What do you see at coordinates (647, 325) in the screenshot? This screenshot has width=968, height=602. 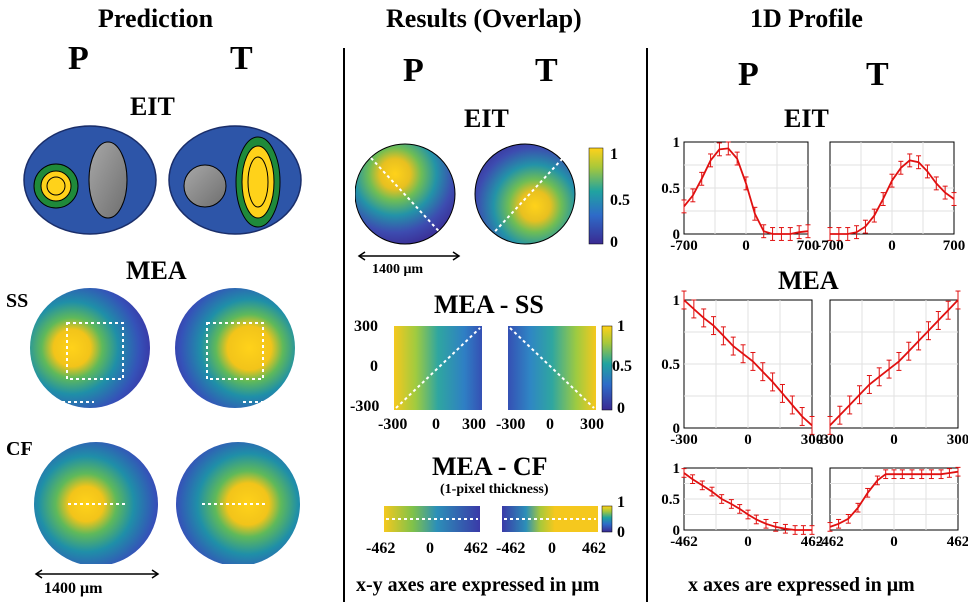 I see `divider-right` at bounding box center [647, 325].